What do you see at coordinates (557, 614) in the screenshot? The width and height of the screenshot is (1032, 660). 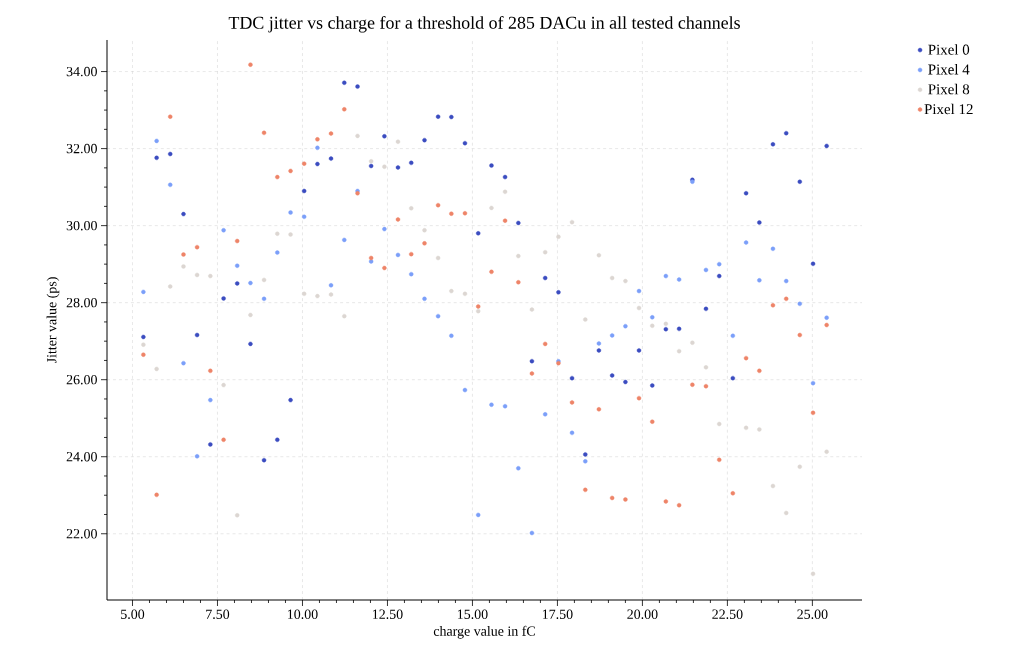 I see `x-tick-label: 17.50` at bounding box center [557, 614].